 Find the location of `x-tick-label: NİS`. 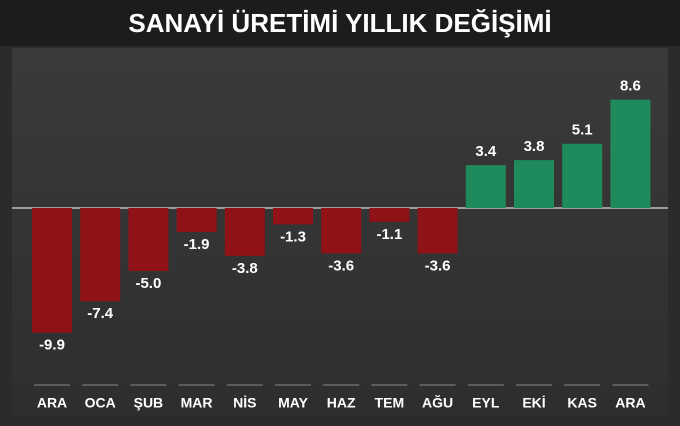

x-tick-label: NİS is located at coordinates (244, 403).